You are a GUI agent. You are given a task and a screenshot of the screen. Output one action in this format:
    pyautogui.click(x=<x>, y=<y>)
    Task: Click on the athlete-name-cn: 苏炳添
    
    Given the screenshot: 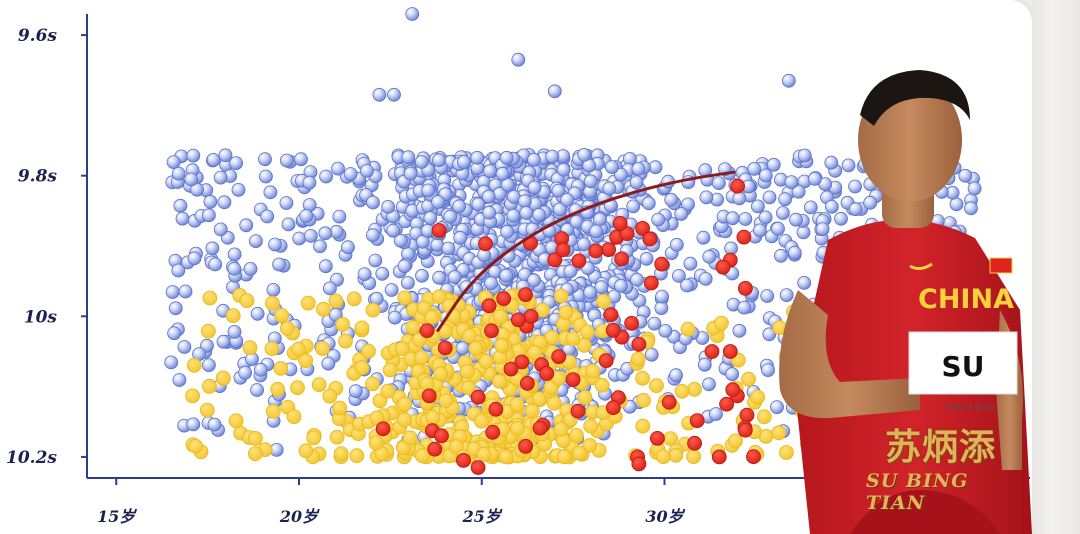 What is the action you would take?
    pyautogui.click(x=941, y=447)
    